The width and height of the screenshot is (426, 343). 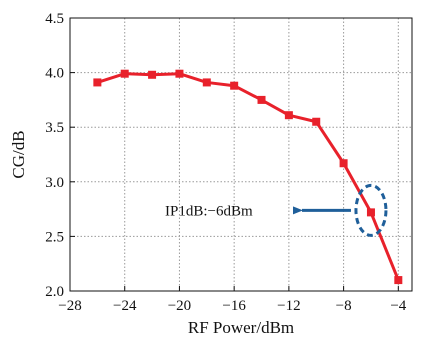 I want to click on x-tick-label: −16, so click(x=234, y=306).